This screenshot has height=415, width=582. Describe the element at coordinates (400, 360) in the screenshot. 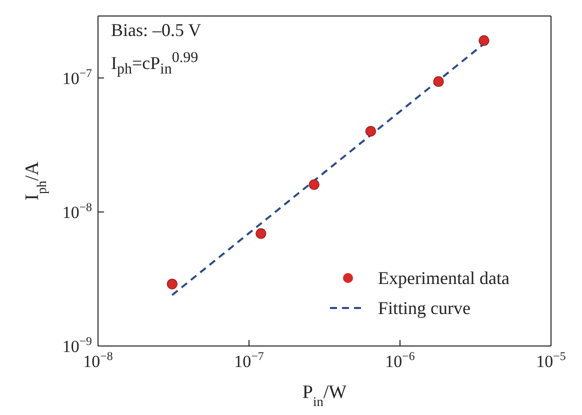

I see `x-tick-label: 10$^{−6}$` at that location.